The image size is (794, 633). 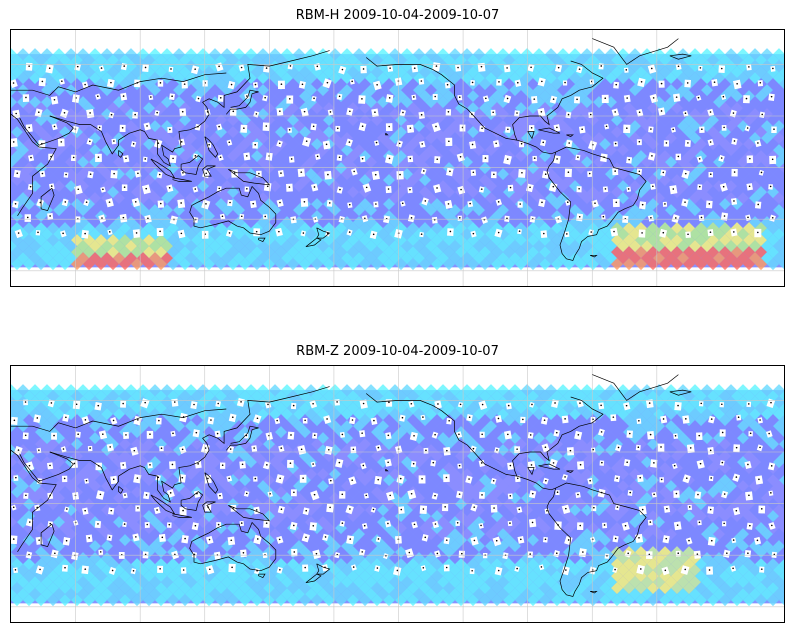 I want to click on panel-2-title: RBM-Z 2009-10-04-2009-10-07, so click(x=397, y=351).